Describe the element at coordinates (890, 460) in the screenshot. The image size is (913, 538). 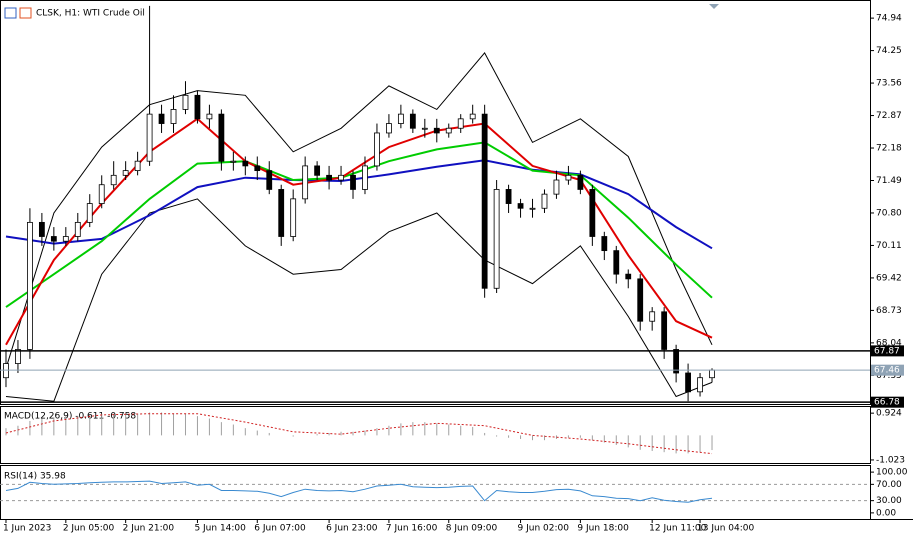
I see `y-tick-label: -1.023` at that location.